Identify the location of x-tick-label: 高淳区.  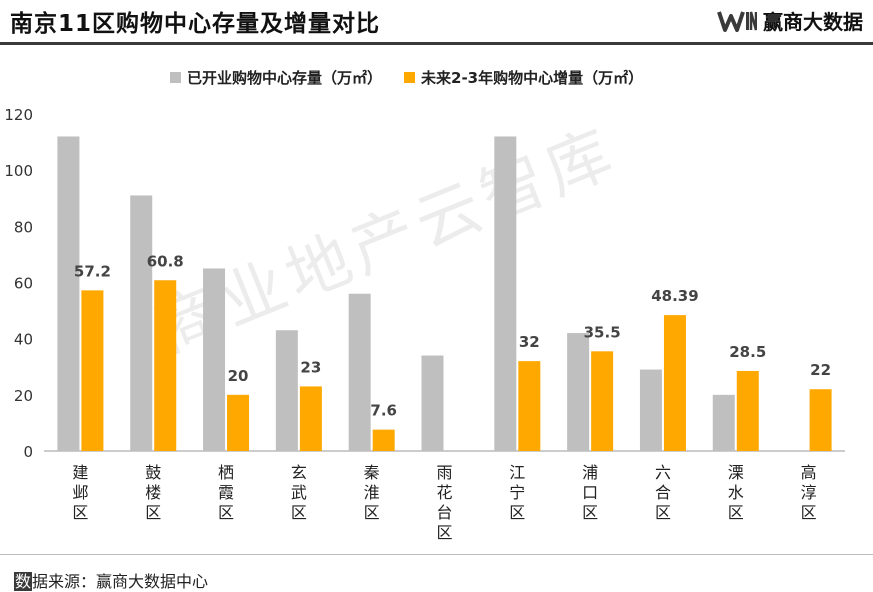
(809, 492).